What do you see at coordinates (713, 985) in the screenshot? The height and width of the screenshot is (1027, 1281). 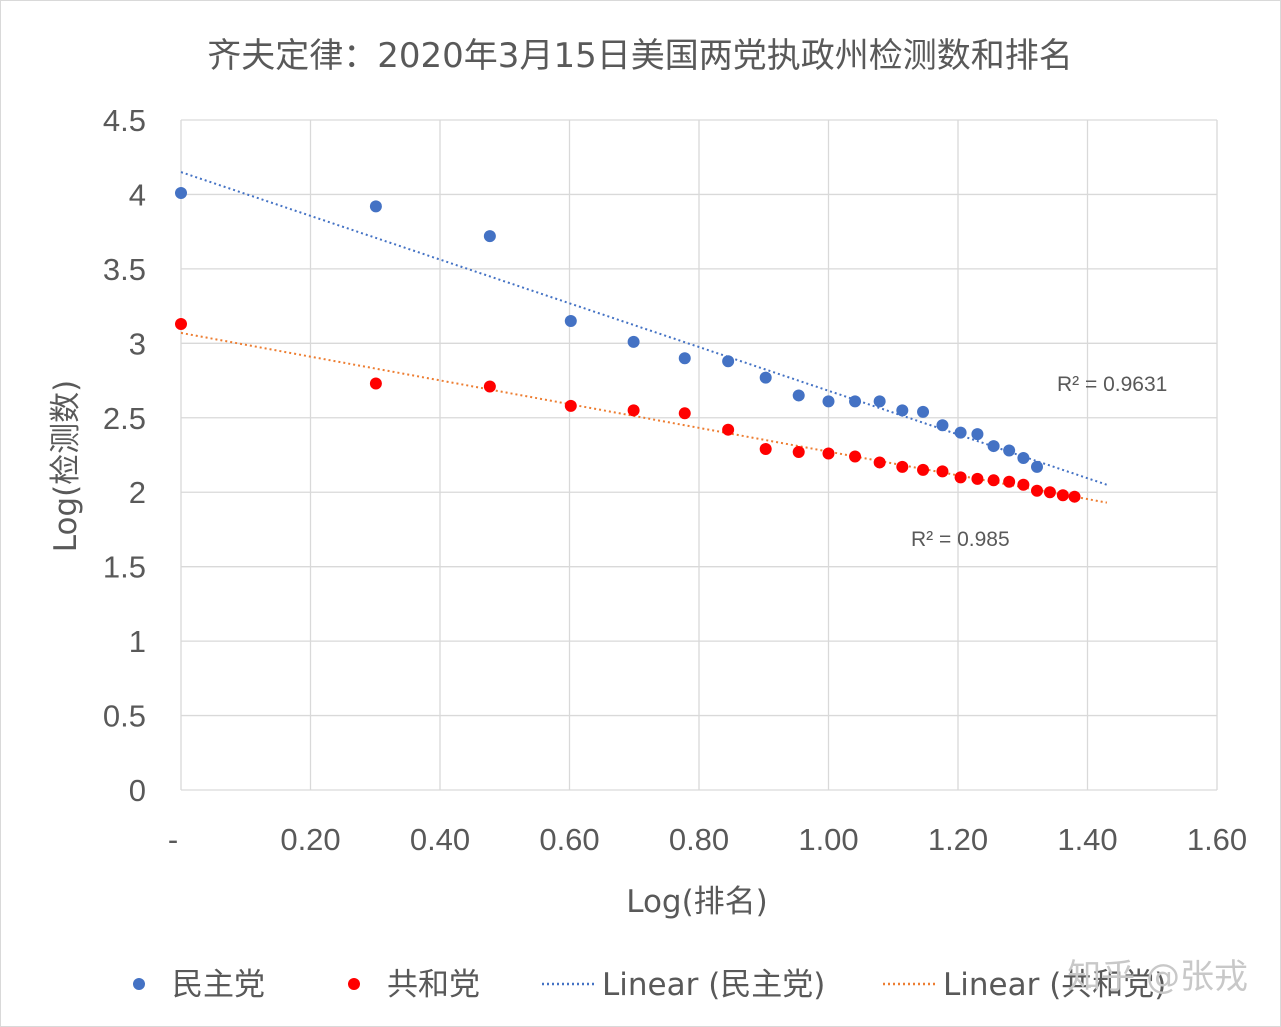 I see `legend-label-democrat-trend: Linear (民主党)` at bounding box center [713, 985].